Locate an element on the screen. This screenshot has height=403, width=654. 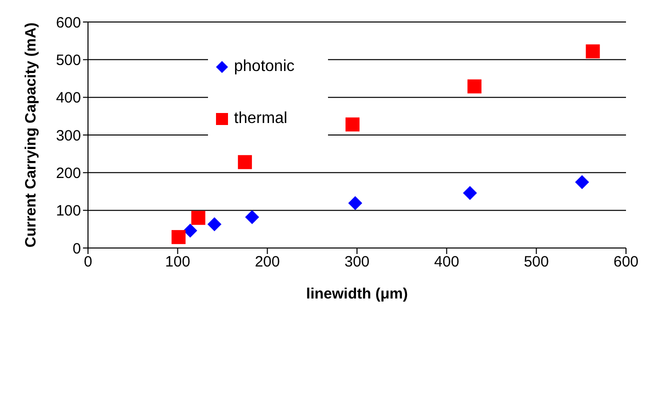
y-tick-label: 400 is located at coordinates (68, 98).